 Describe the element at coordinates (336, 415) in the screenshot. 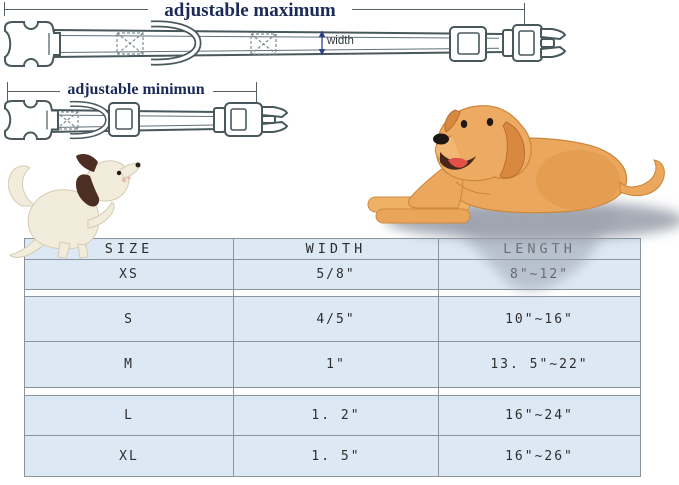

I see `width-cell: 1. 2"` at that location.